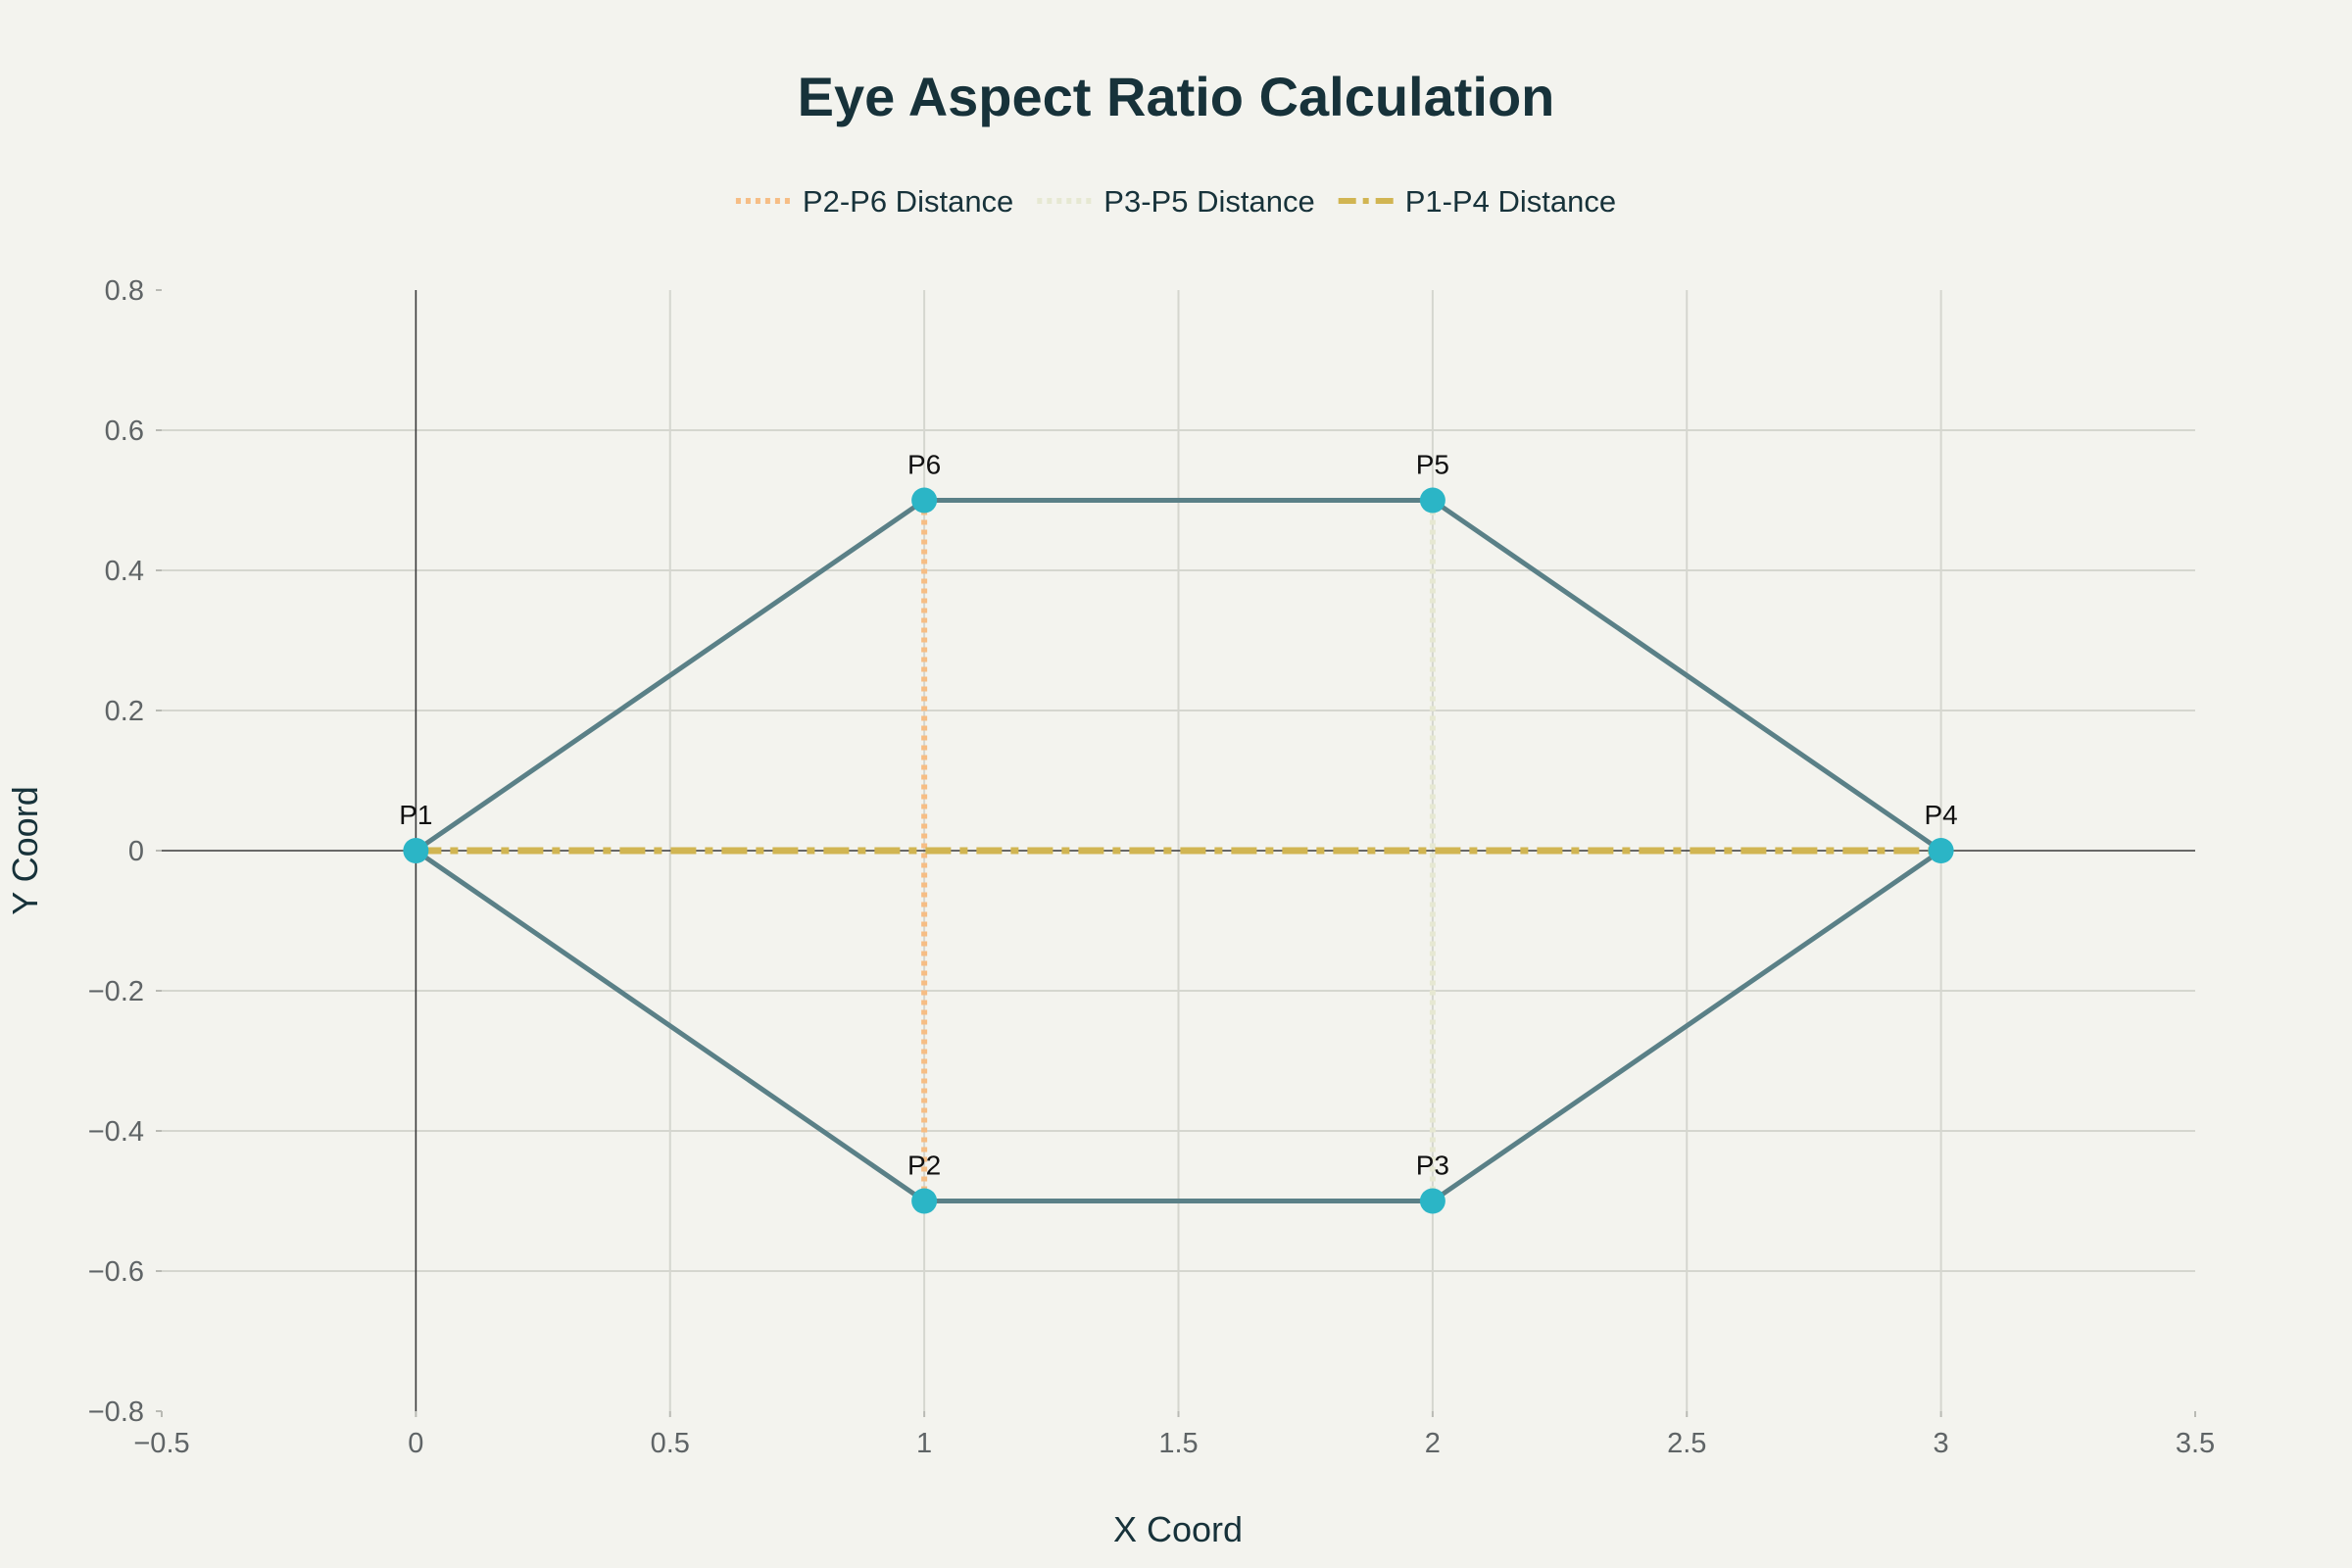  I want to click on y-tick-label: 0.6, so click(124, 431).